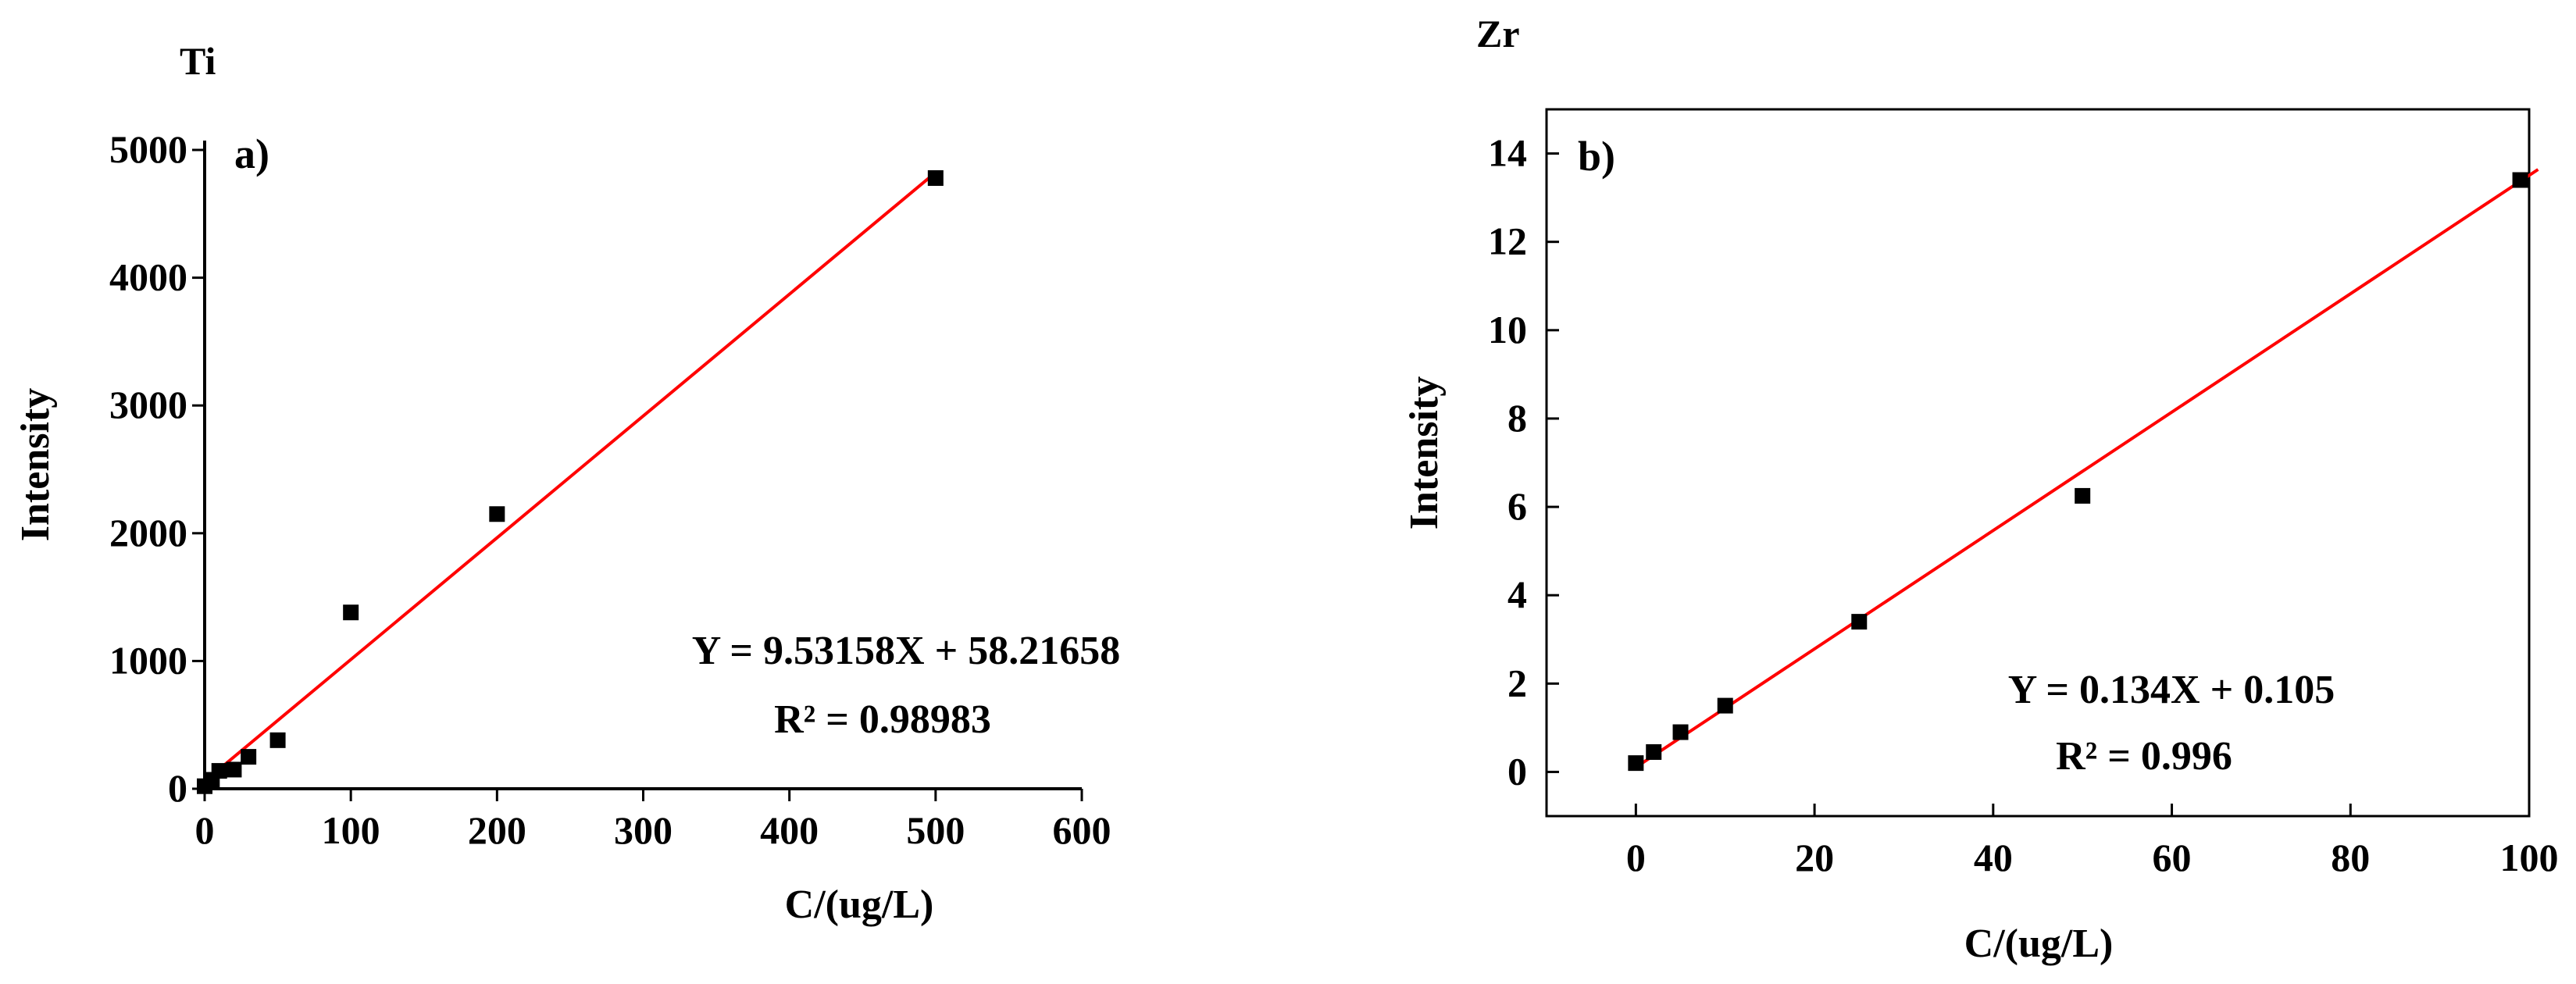 The image size is (2576, 984). Describe the element at coordinates (1517, 418) in the screenshot. I see `y-tick-label: 8` at that location.